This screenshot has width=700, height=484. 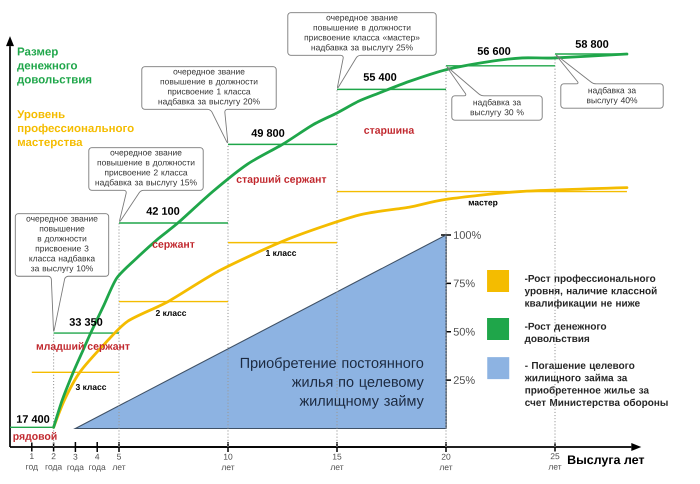 I want to click on annotation: старший сержант, so click(x=281, y=180).